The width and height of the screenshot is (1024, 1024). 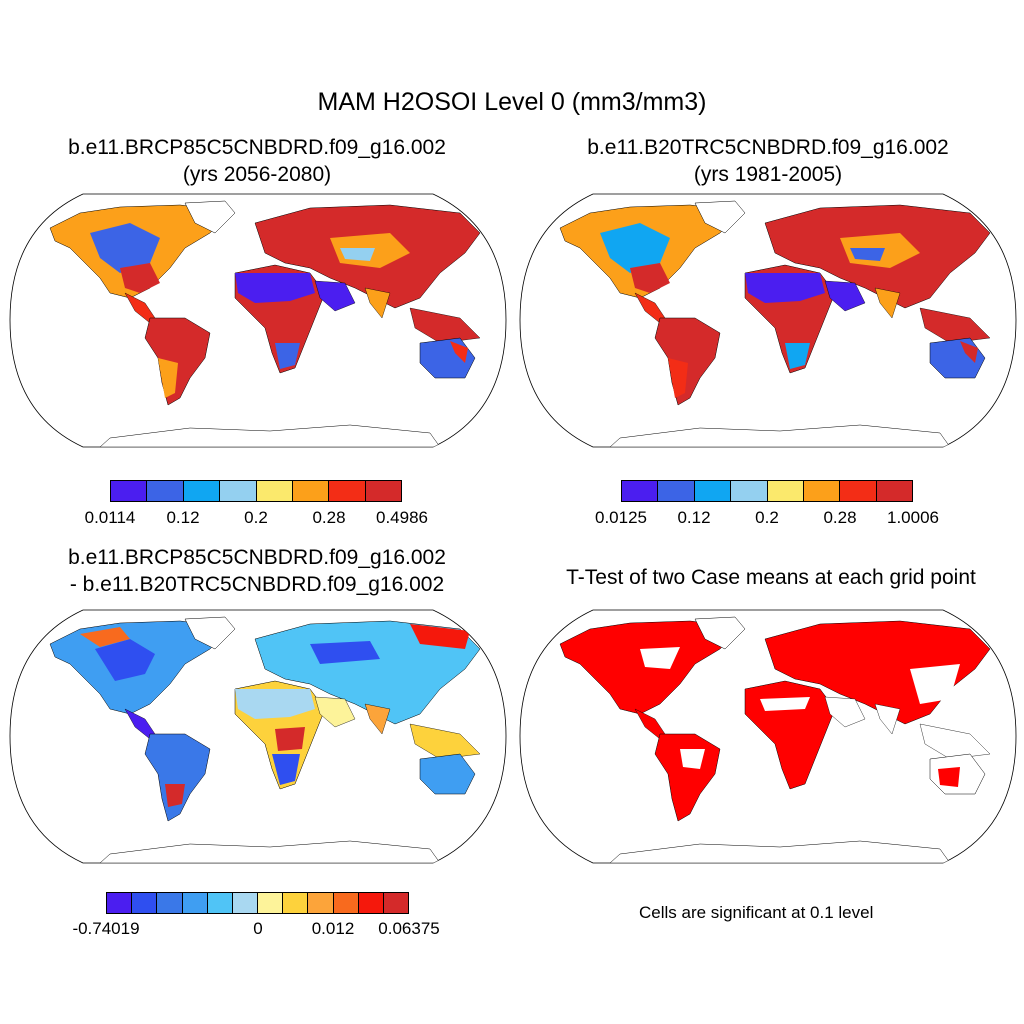 What do you see at coordinates (335, 296) in the screenshot?
I see `map-1-arabia` at bounding box center [335, 296].